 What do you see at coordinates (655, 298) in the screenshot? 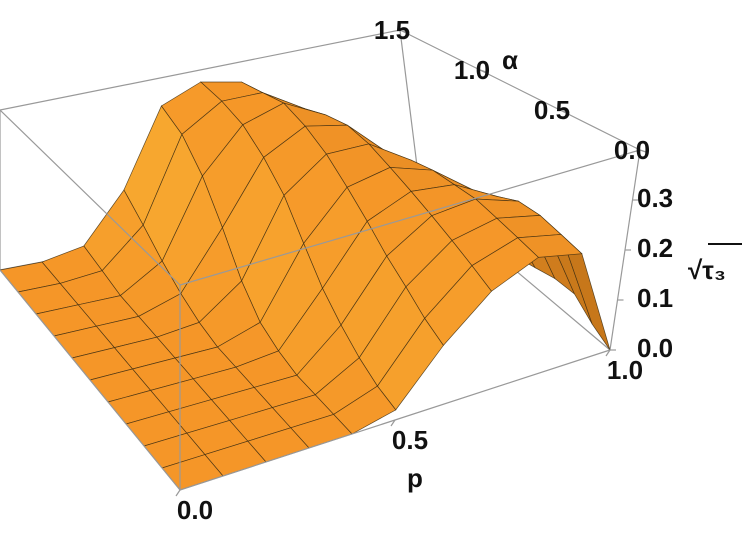
I see `z-tick-label: 0.1` at bounding box center [655, 298].